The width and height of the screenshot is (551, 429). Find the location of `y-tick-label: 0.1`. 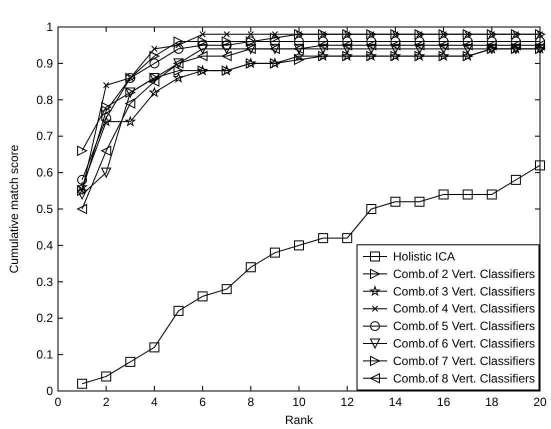

y-tick-label: 0.1 is located at coordinates (45, 355).